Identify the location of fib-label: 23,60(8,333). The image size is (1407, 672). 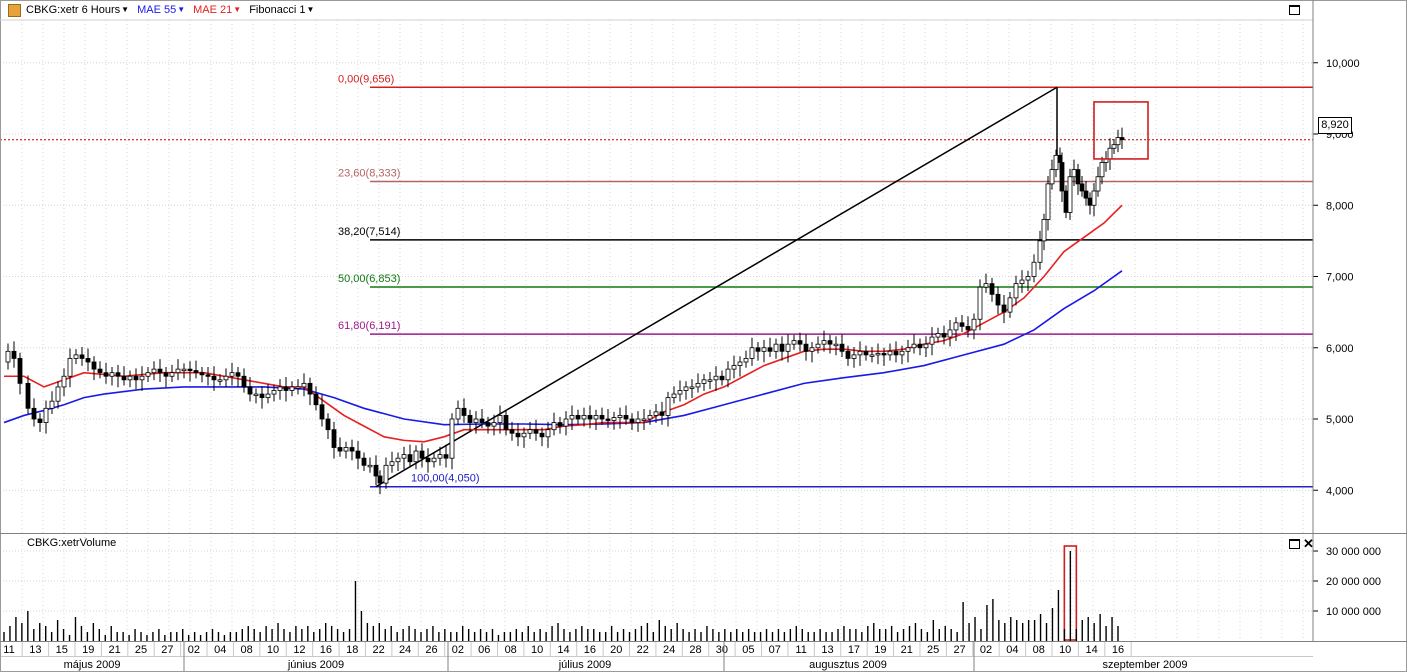
(369, 174).